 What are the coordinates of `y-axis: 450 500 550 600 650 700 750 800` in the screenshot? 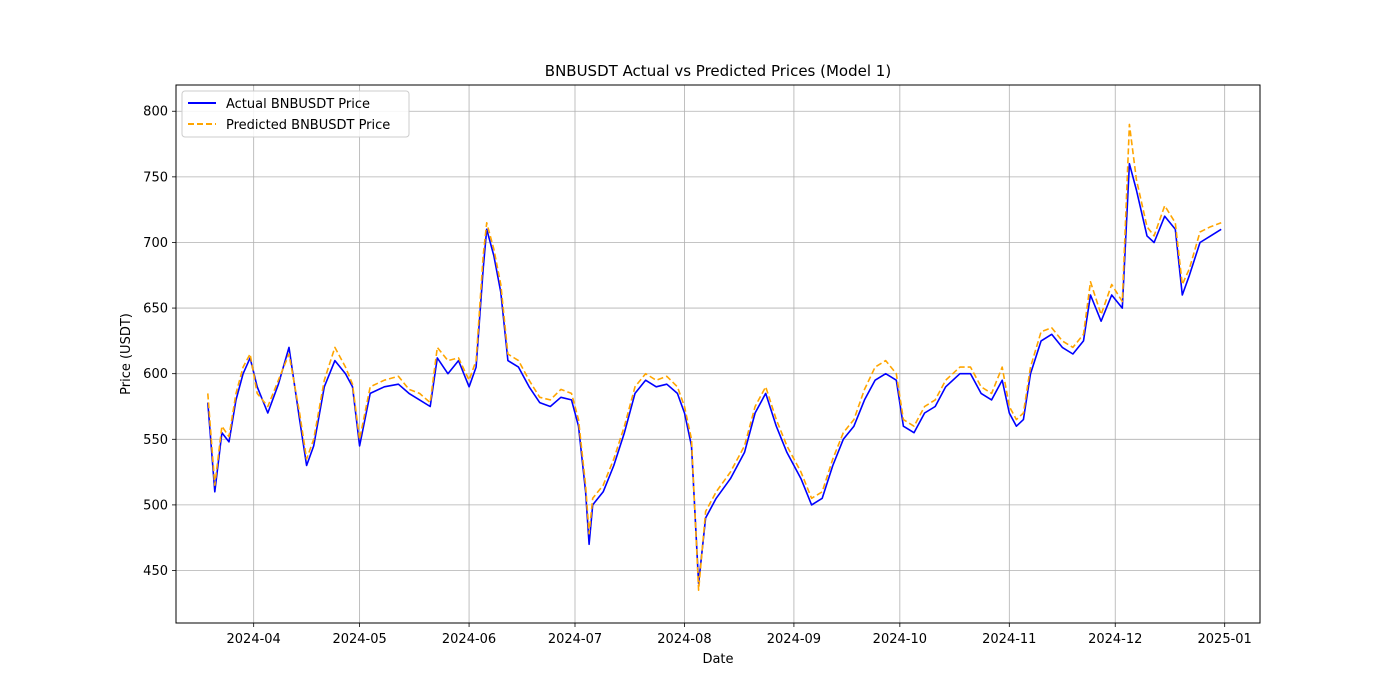 It's located at (159, 342).